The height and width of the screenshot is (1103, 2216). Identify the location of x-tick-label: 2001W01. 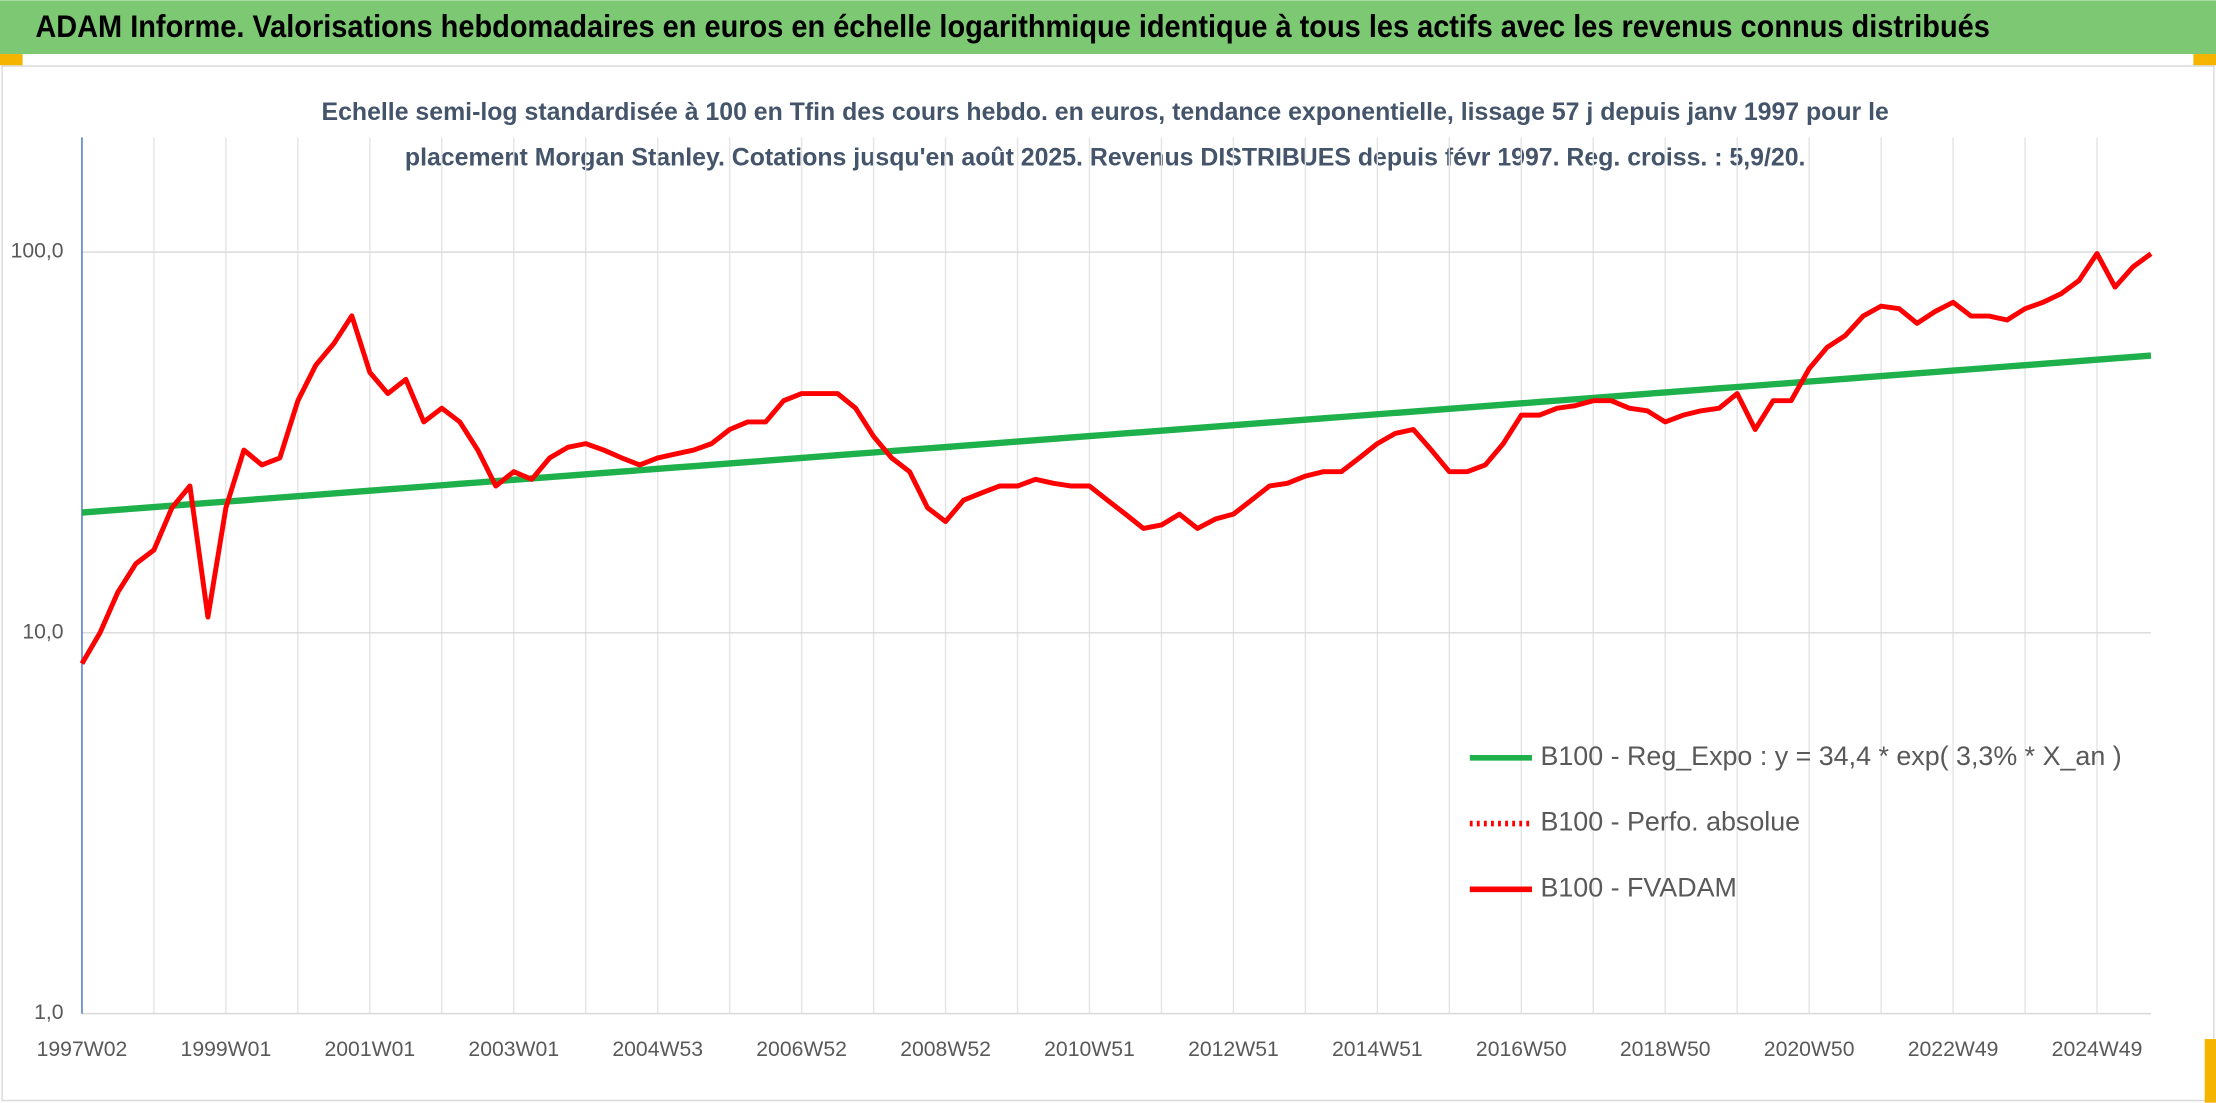
(369, 1049).